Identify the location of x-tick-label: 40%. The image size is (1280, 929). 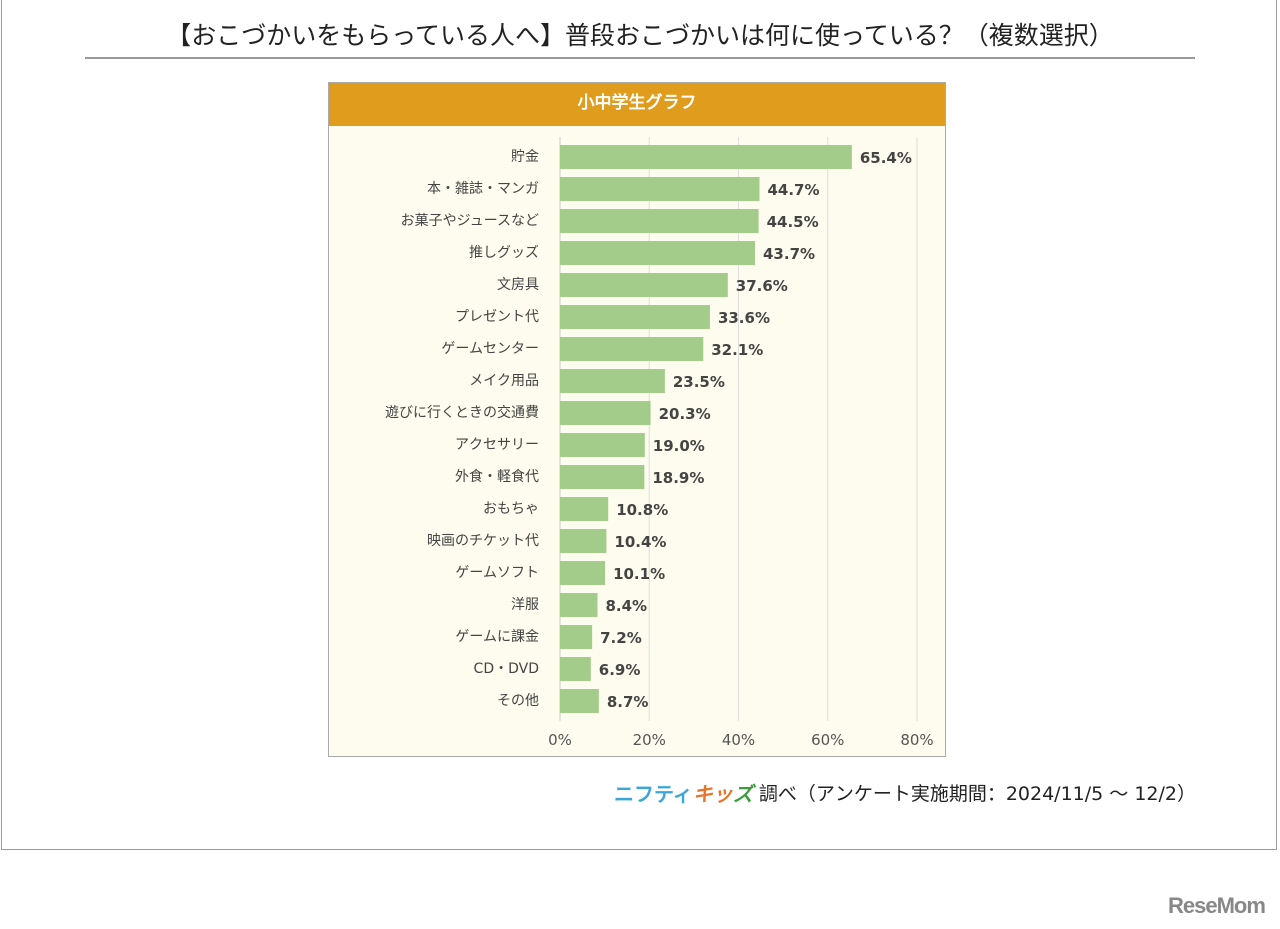
(738, 740).